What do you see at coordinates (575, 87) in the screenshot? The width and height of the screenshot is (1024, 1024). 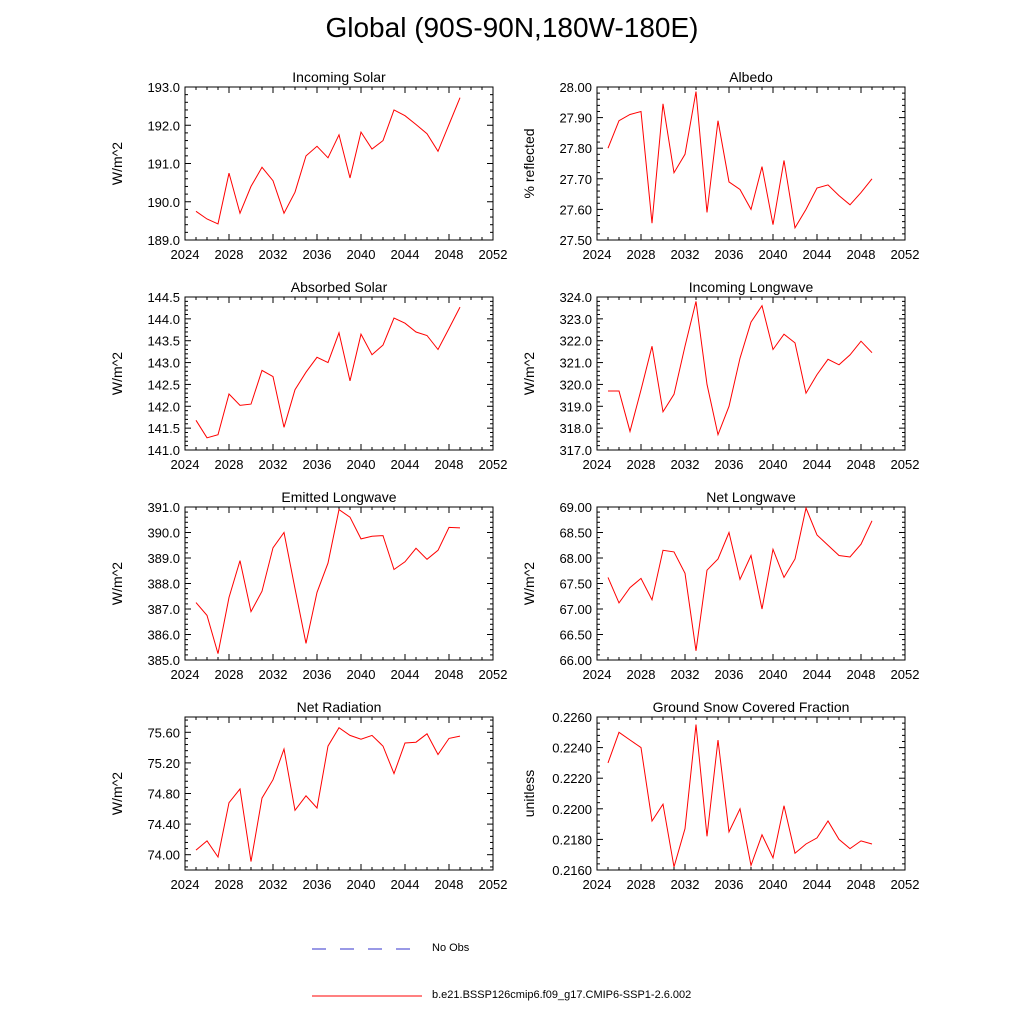 I see `y-tick-label: 28.00` at bounding box center [575, 87].